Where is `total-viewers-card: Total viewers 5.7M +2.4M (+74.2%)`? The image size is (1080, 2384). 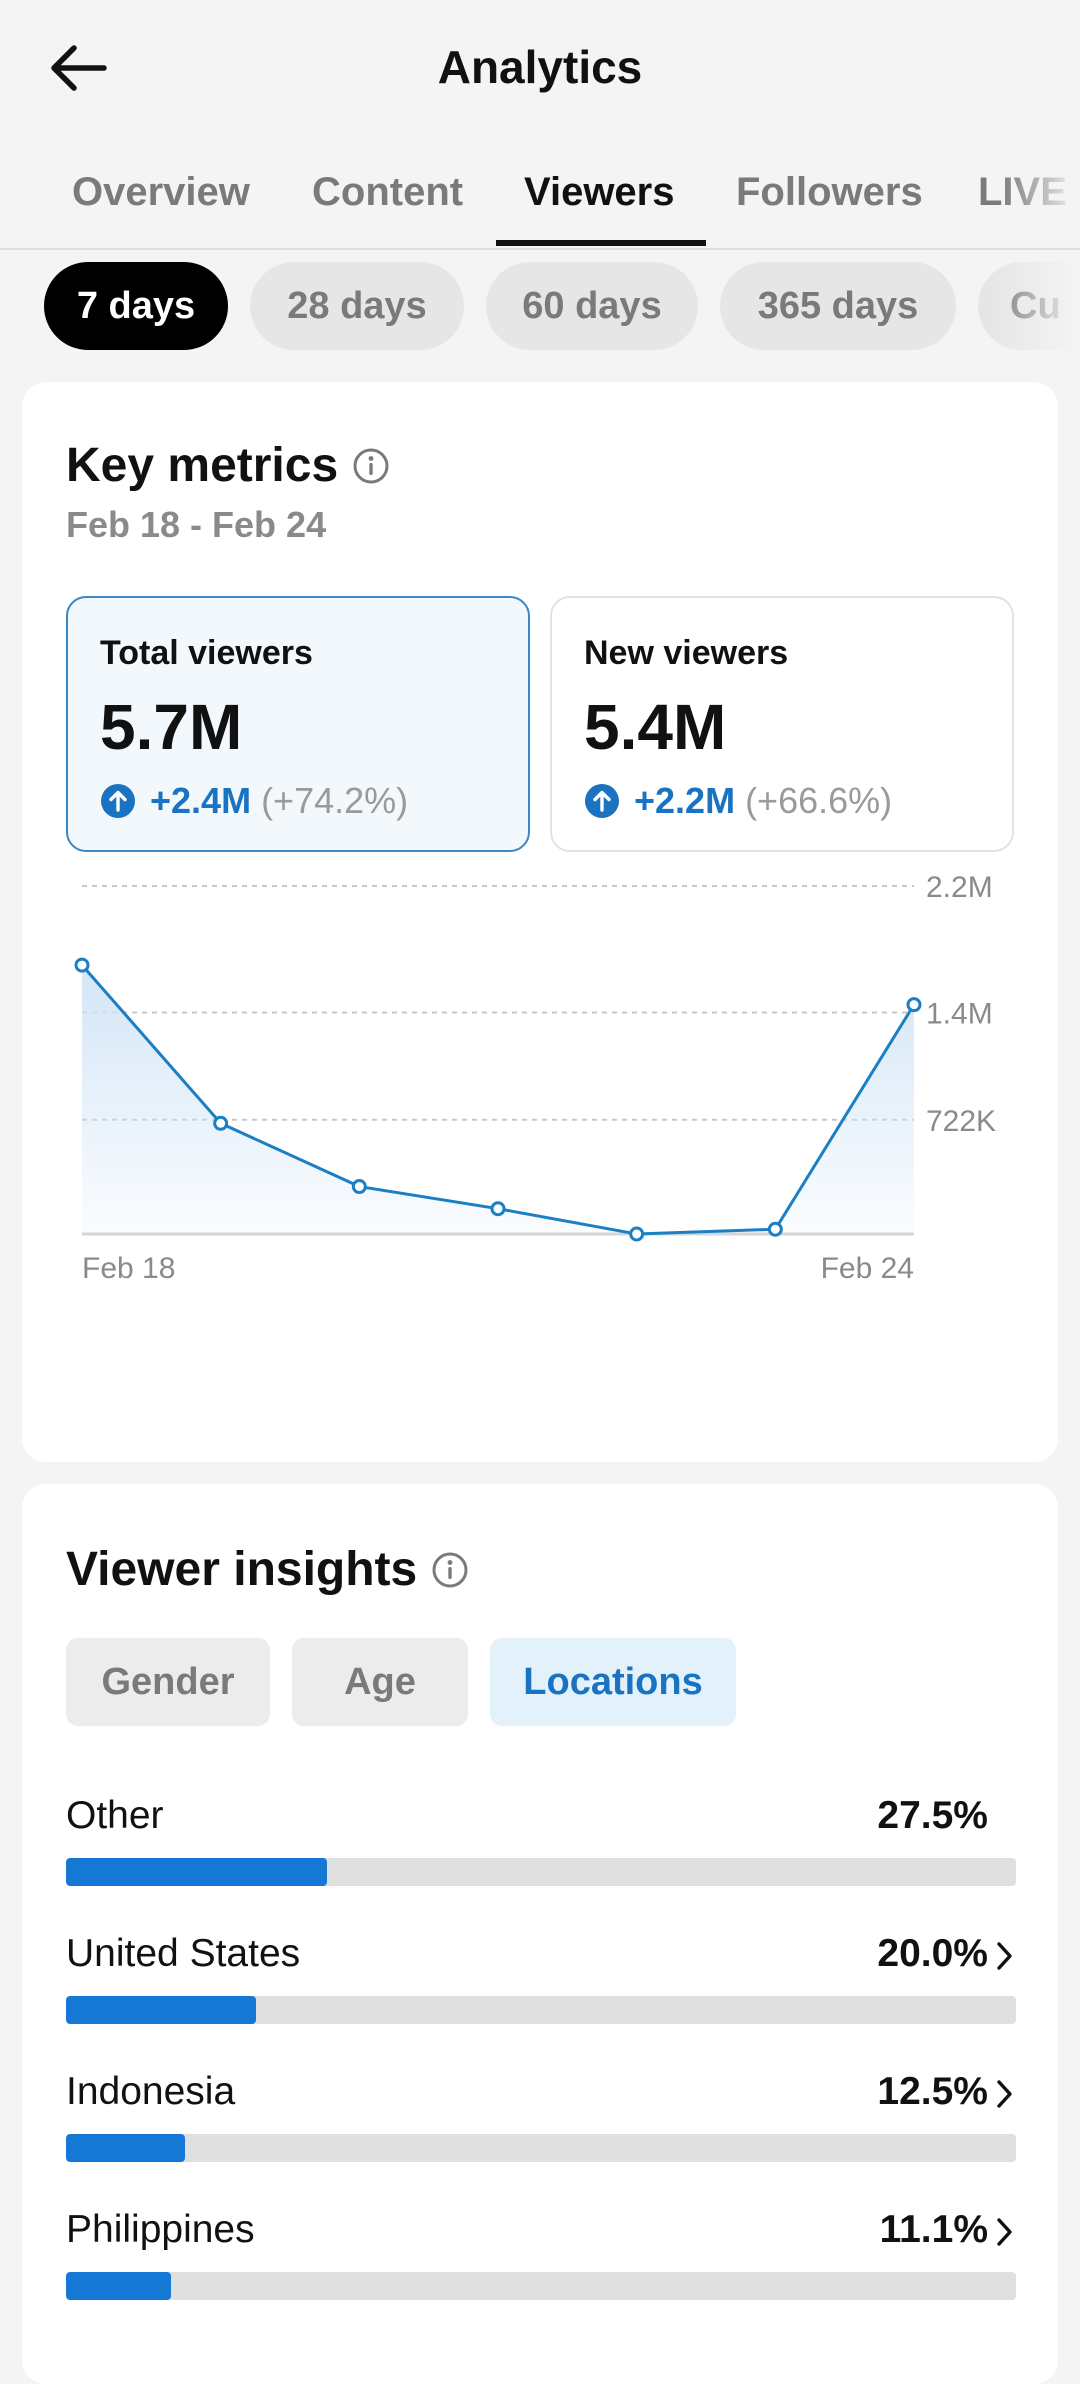 total-viewers-card: Total viewers 5.7M +2.4M (+74.2%) is located at coordinates (298, 724).